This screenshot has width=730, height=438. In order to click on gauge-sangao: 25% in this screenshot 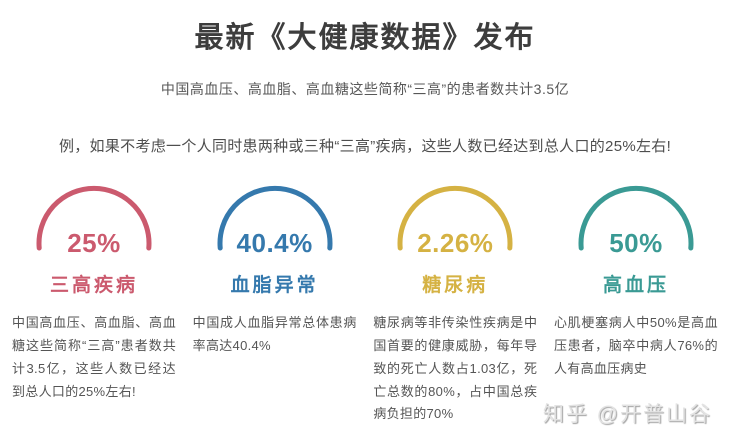, I will do `click(94, 221)`.